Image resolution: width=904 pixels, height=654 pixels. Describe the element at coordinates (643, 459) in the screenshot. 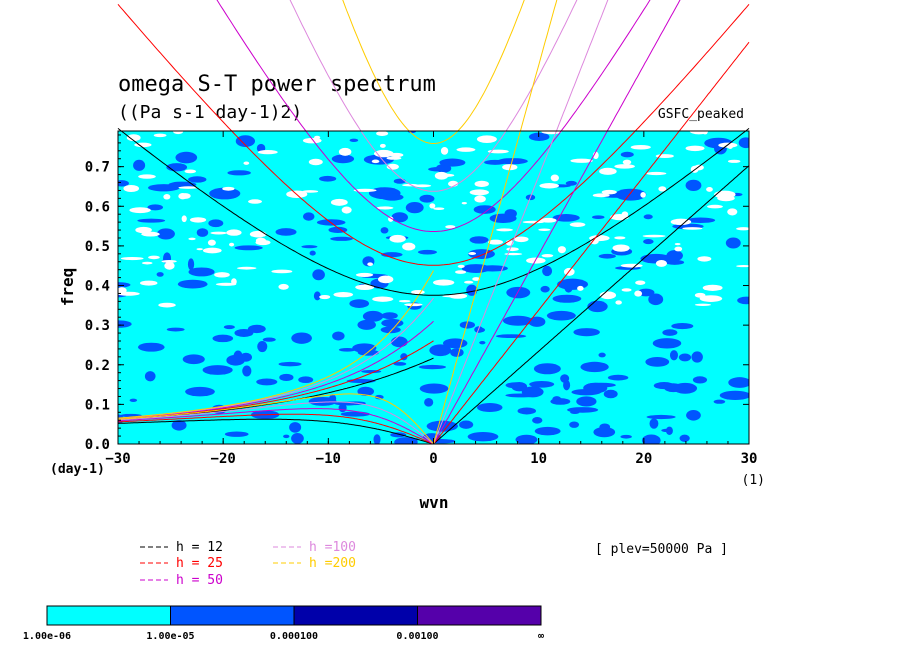

I see `x-tick-label: 20` at that location.